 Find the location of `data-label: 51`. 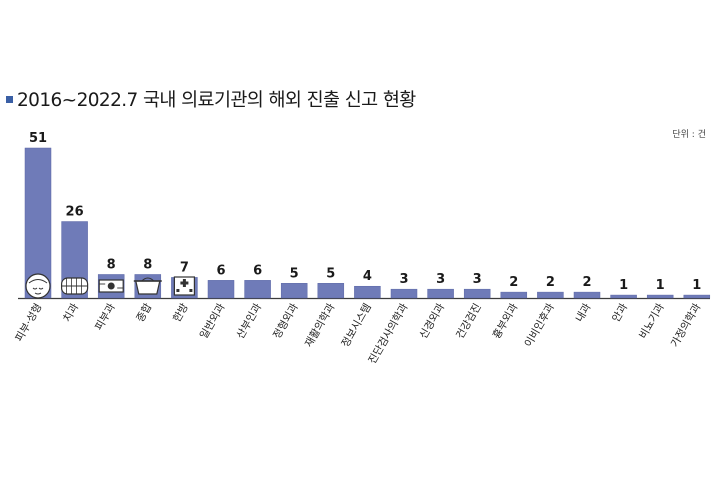

data-label: 51 is located at coordinates (38, 138).